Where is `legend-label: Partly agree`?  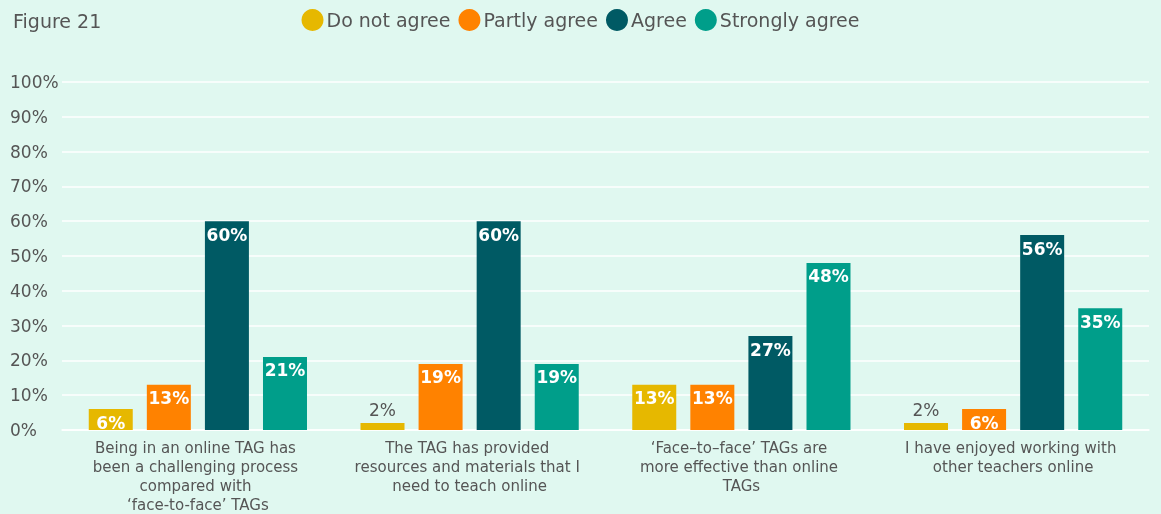 legend-label: Partly agree is located at coordinates (540, 20).